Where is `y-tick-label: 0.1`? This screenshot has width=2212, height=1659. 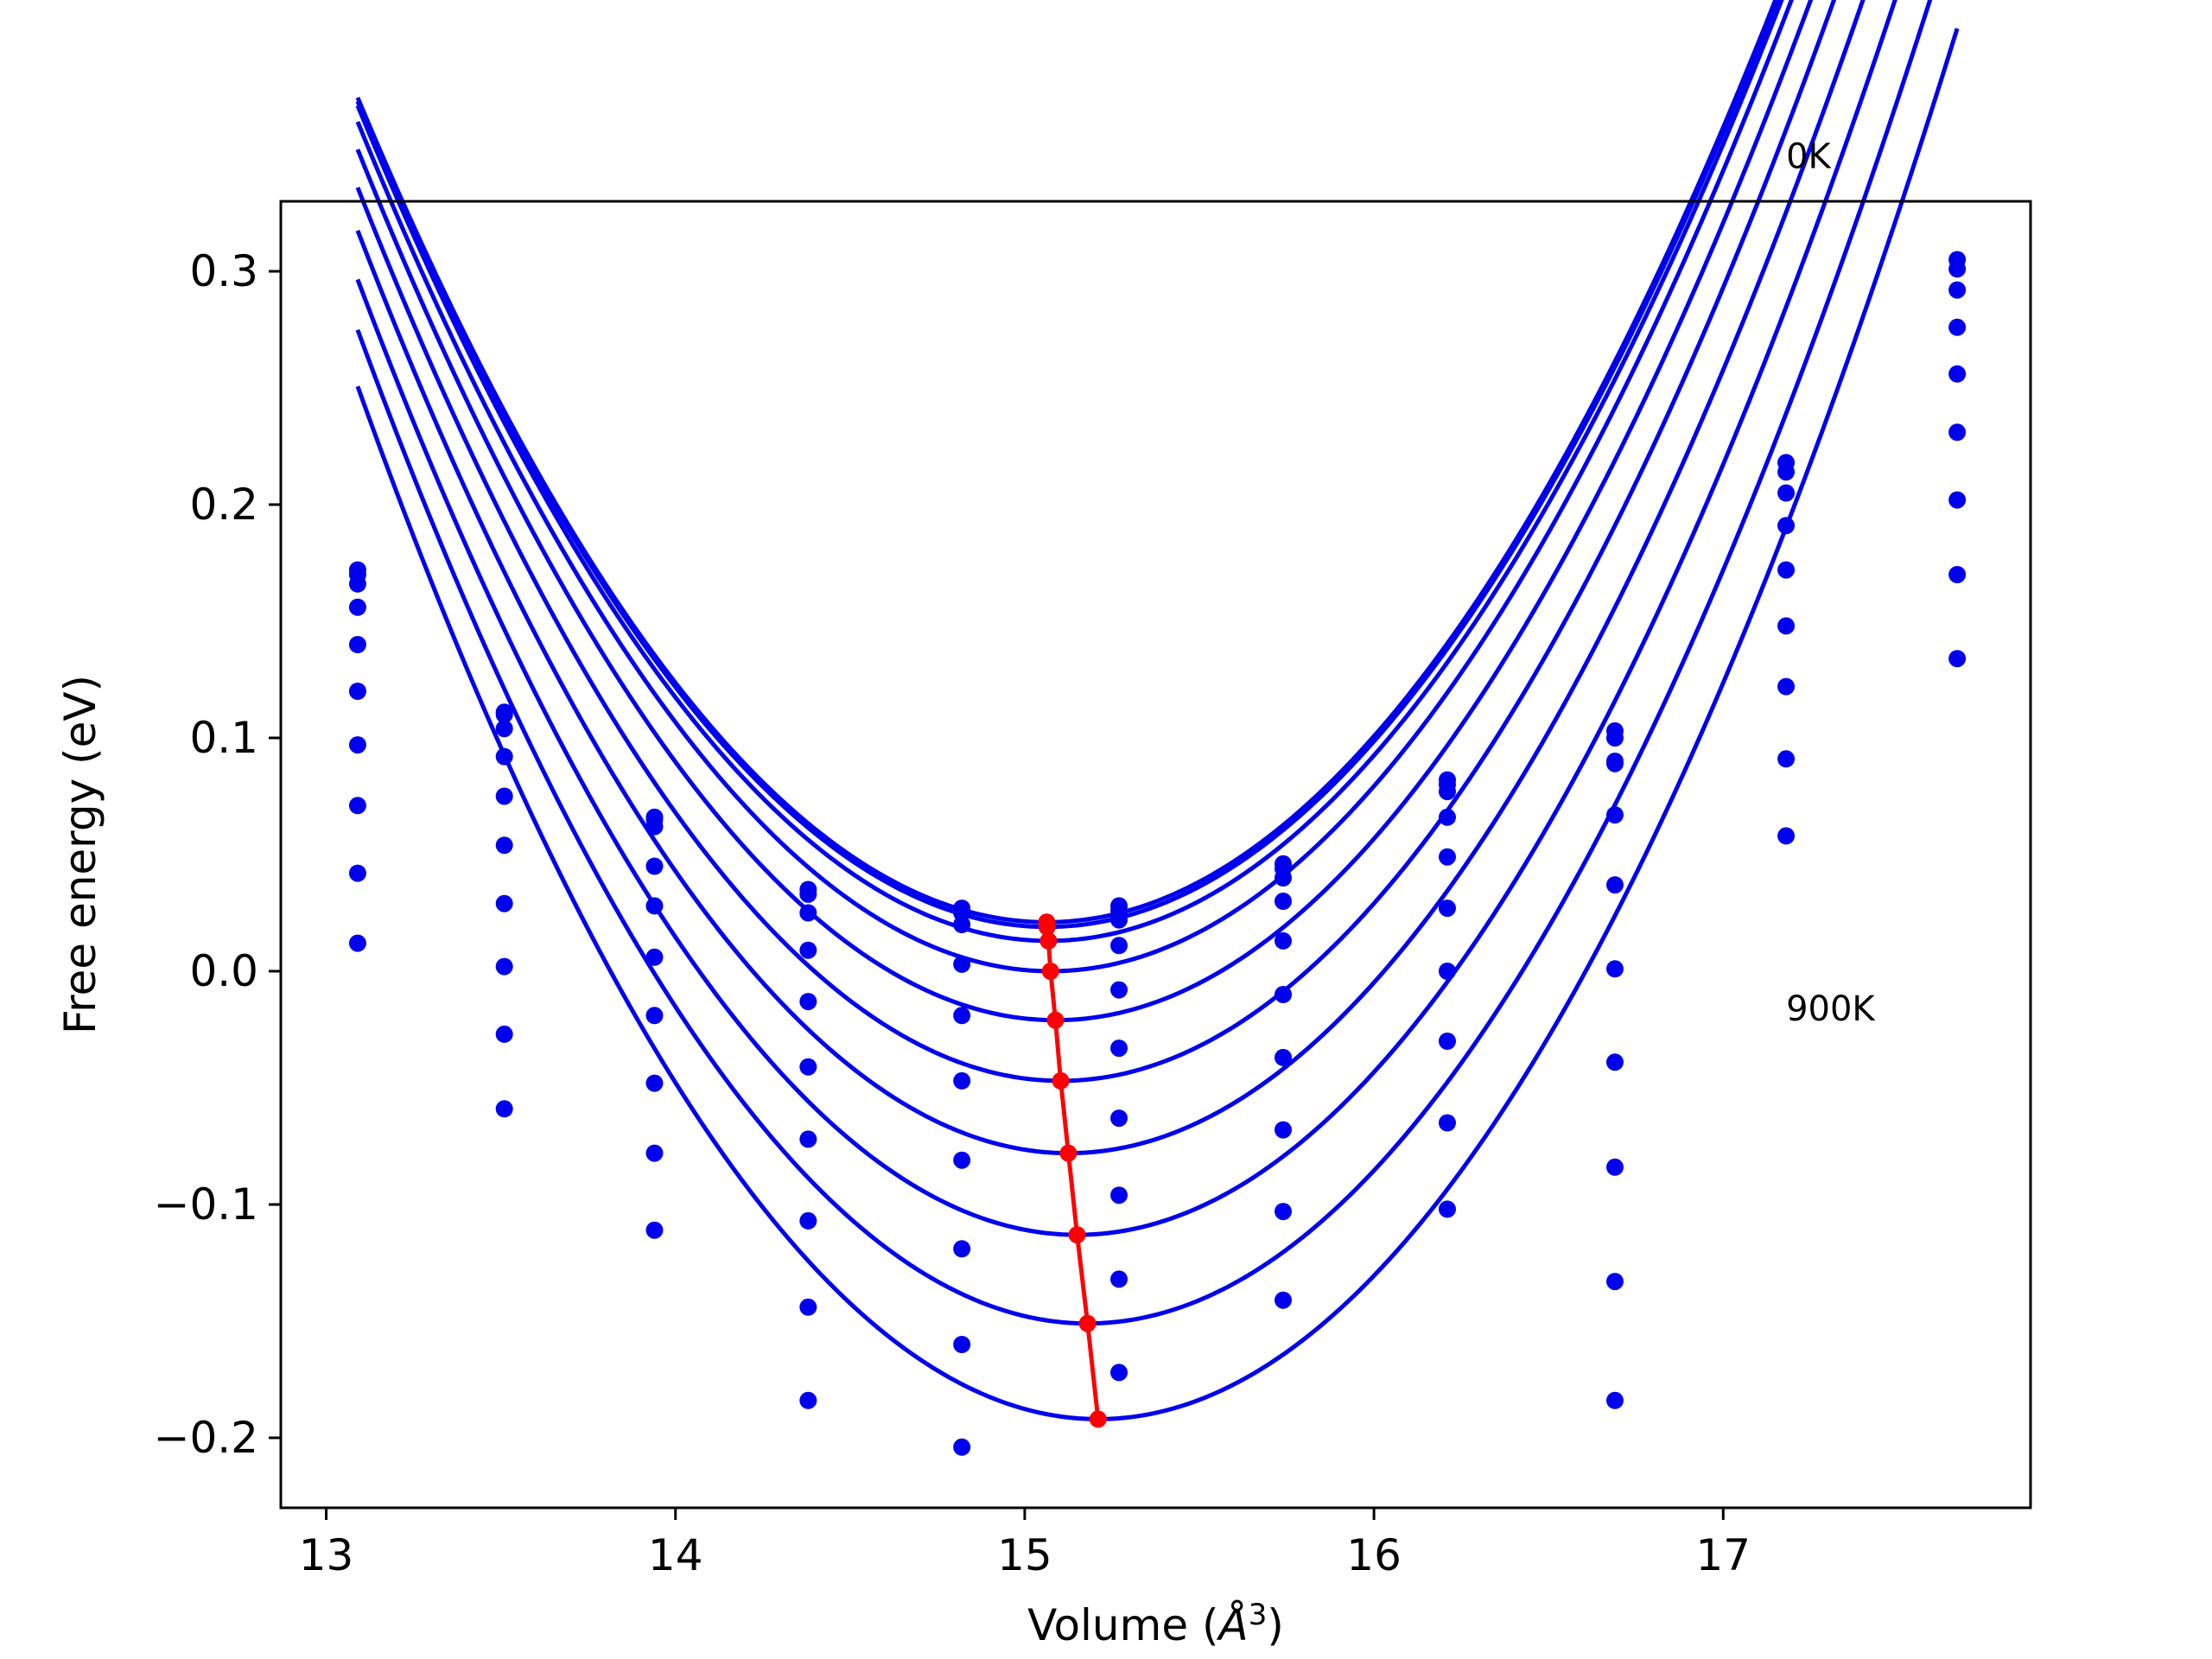
y-tick-label: 0.1 is located at coordinates (223, 738).